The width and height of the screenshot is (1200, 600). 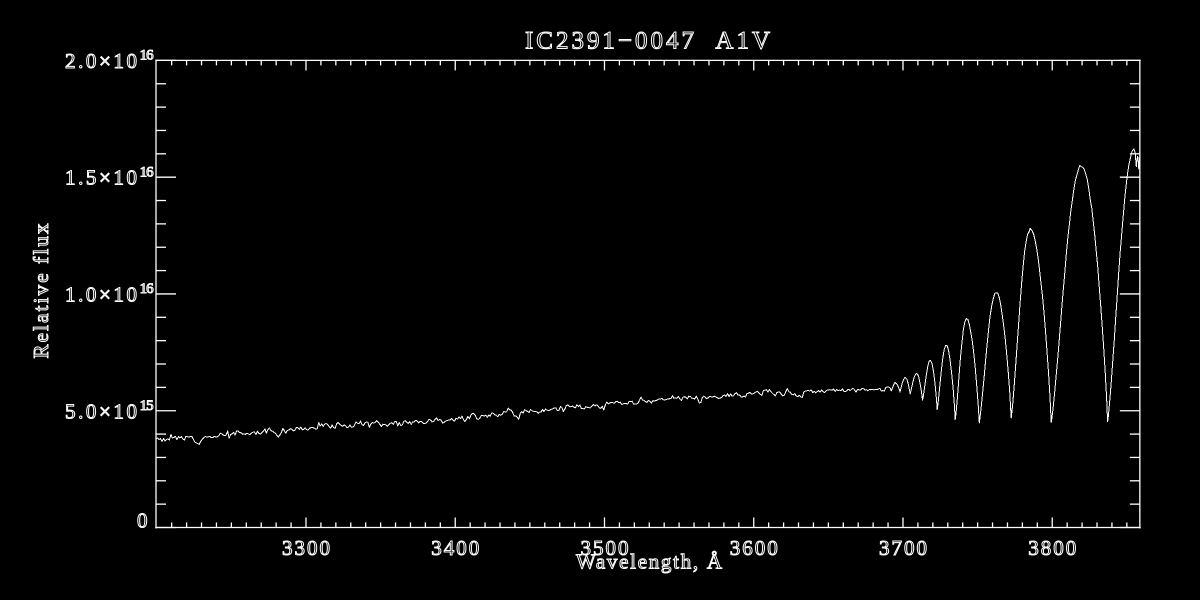 What do you see at coordinates (41, 291) in the screenshot?
I see `svg-text: Relative flux` at bounding box center [41, 291].